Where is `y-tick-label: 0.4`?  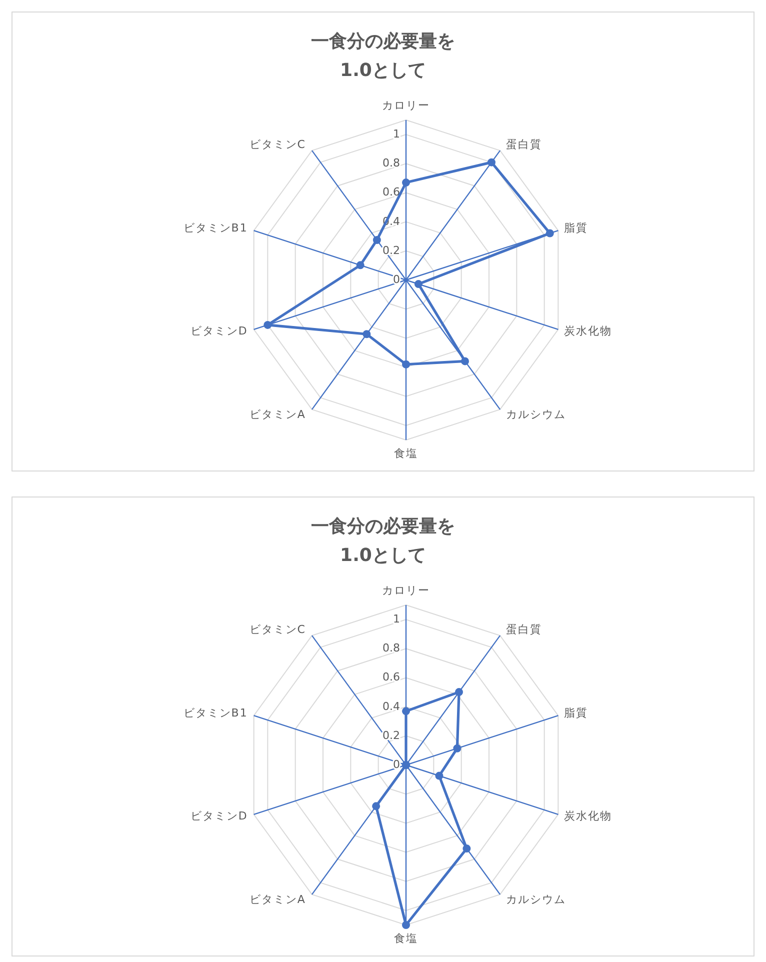 y-tick-label: 0.4 is located at coordinates (391, 706).